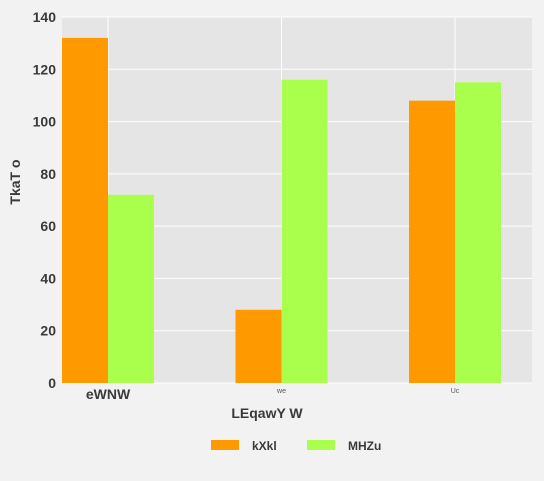 The image size is (544, 481). What do you see at coordinates (45, 122) in the screenshot?
I see `y-tick-label: 100` at bounding box center [45, 122].